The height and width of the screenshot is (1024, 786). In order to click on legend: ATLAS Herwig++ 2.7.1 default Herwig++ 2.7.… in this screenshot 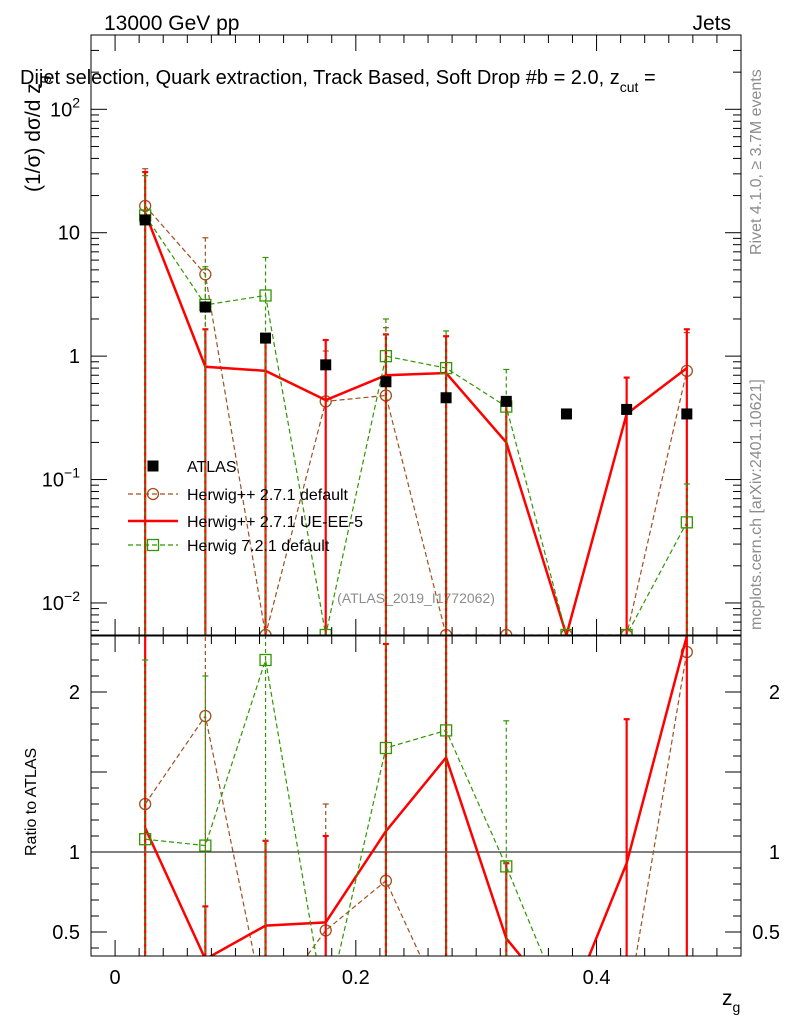, I will do `click(245, 507)`.